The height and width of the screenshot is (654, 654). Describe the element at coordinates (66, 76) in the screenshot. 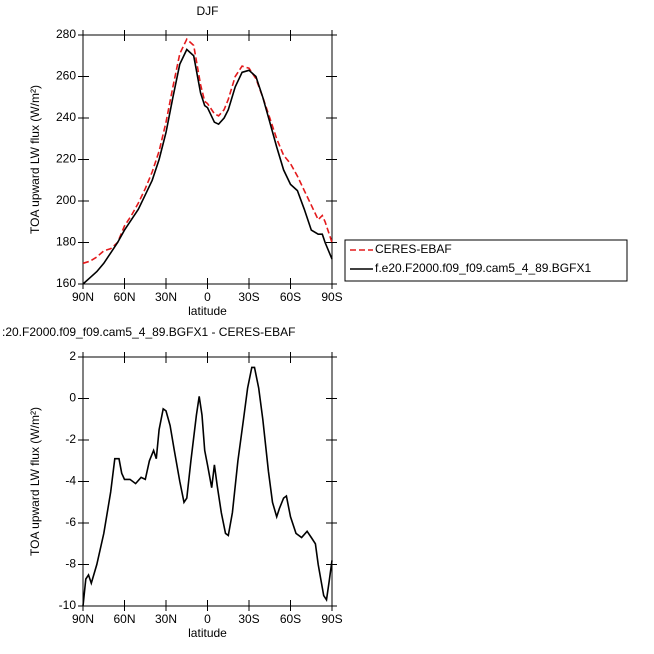

I see `y-tick-label: 260` at that location.